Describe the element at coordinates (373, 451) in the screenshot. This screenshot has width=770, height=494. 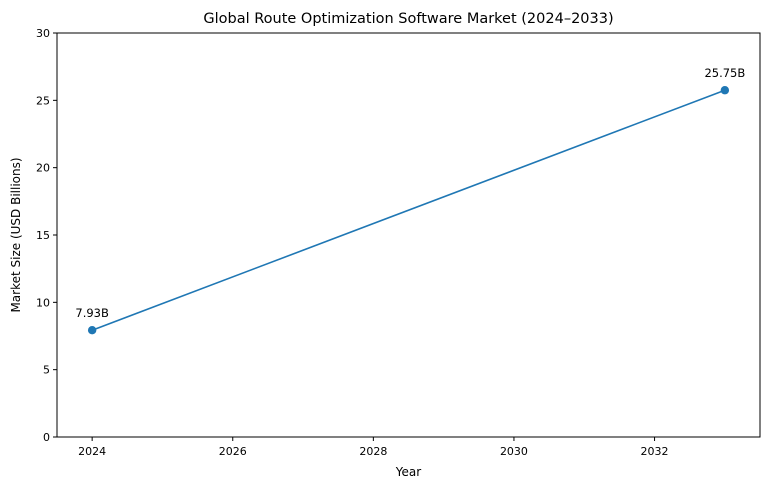
I see `x-tick-label: 2028` at that location.